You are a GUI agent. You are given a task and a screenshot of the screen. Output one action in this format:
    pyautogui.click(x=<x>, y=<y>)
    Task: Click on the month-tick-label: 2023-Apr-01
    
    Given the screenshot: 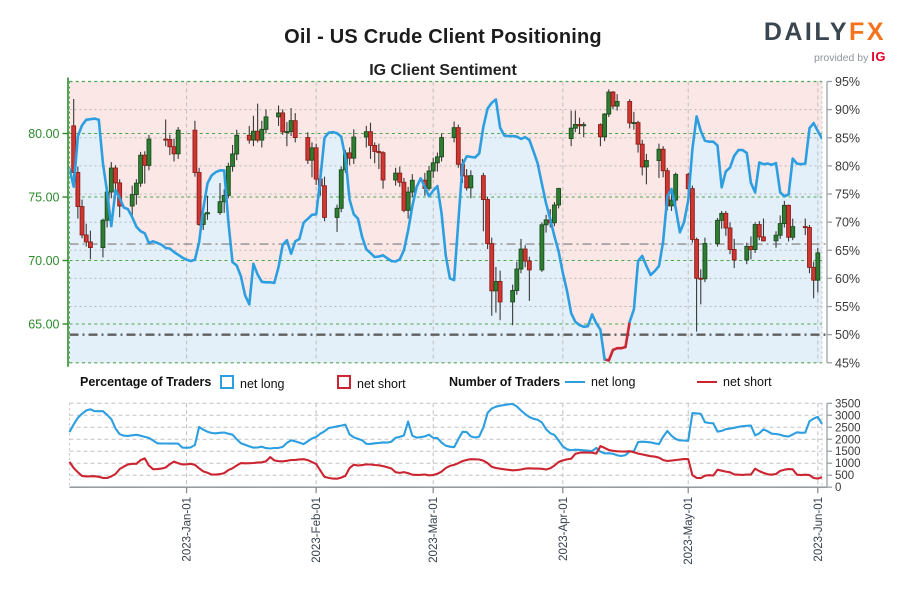 What is the action you would take?
    pyautogui.click(x=564, y=529)
    